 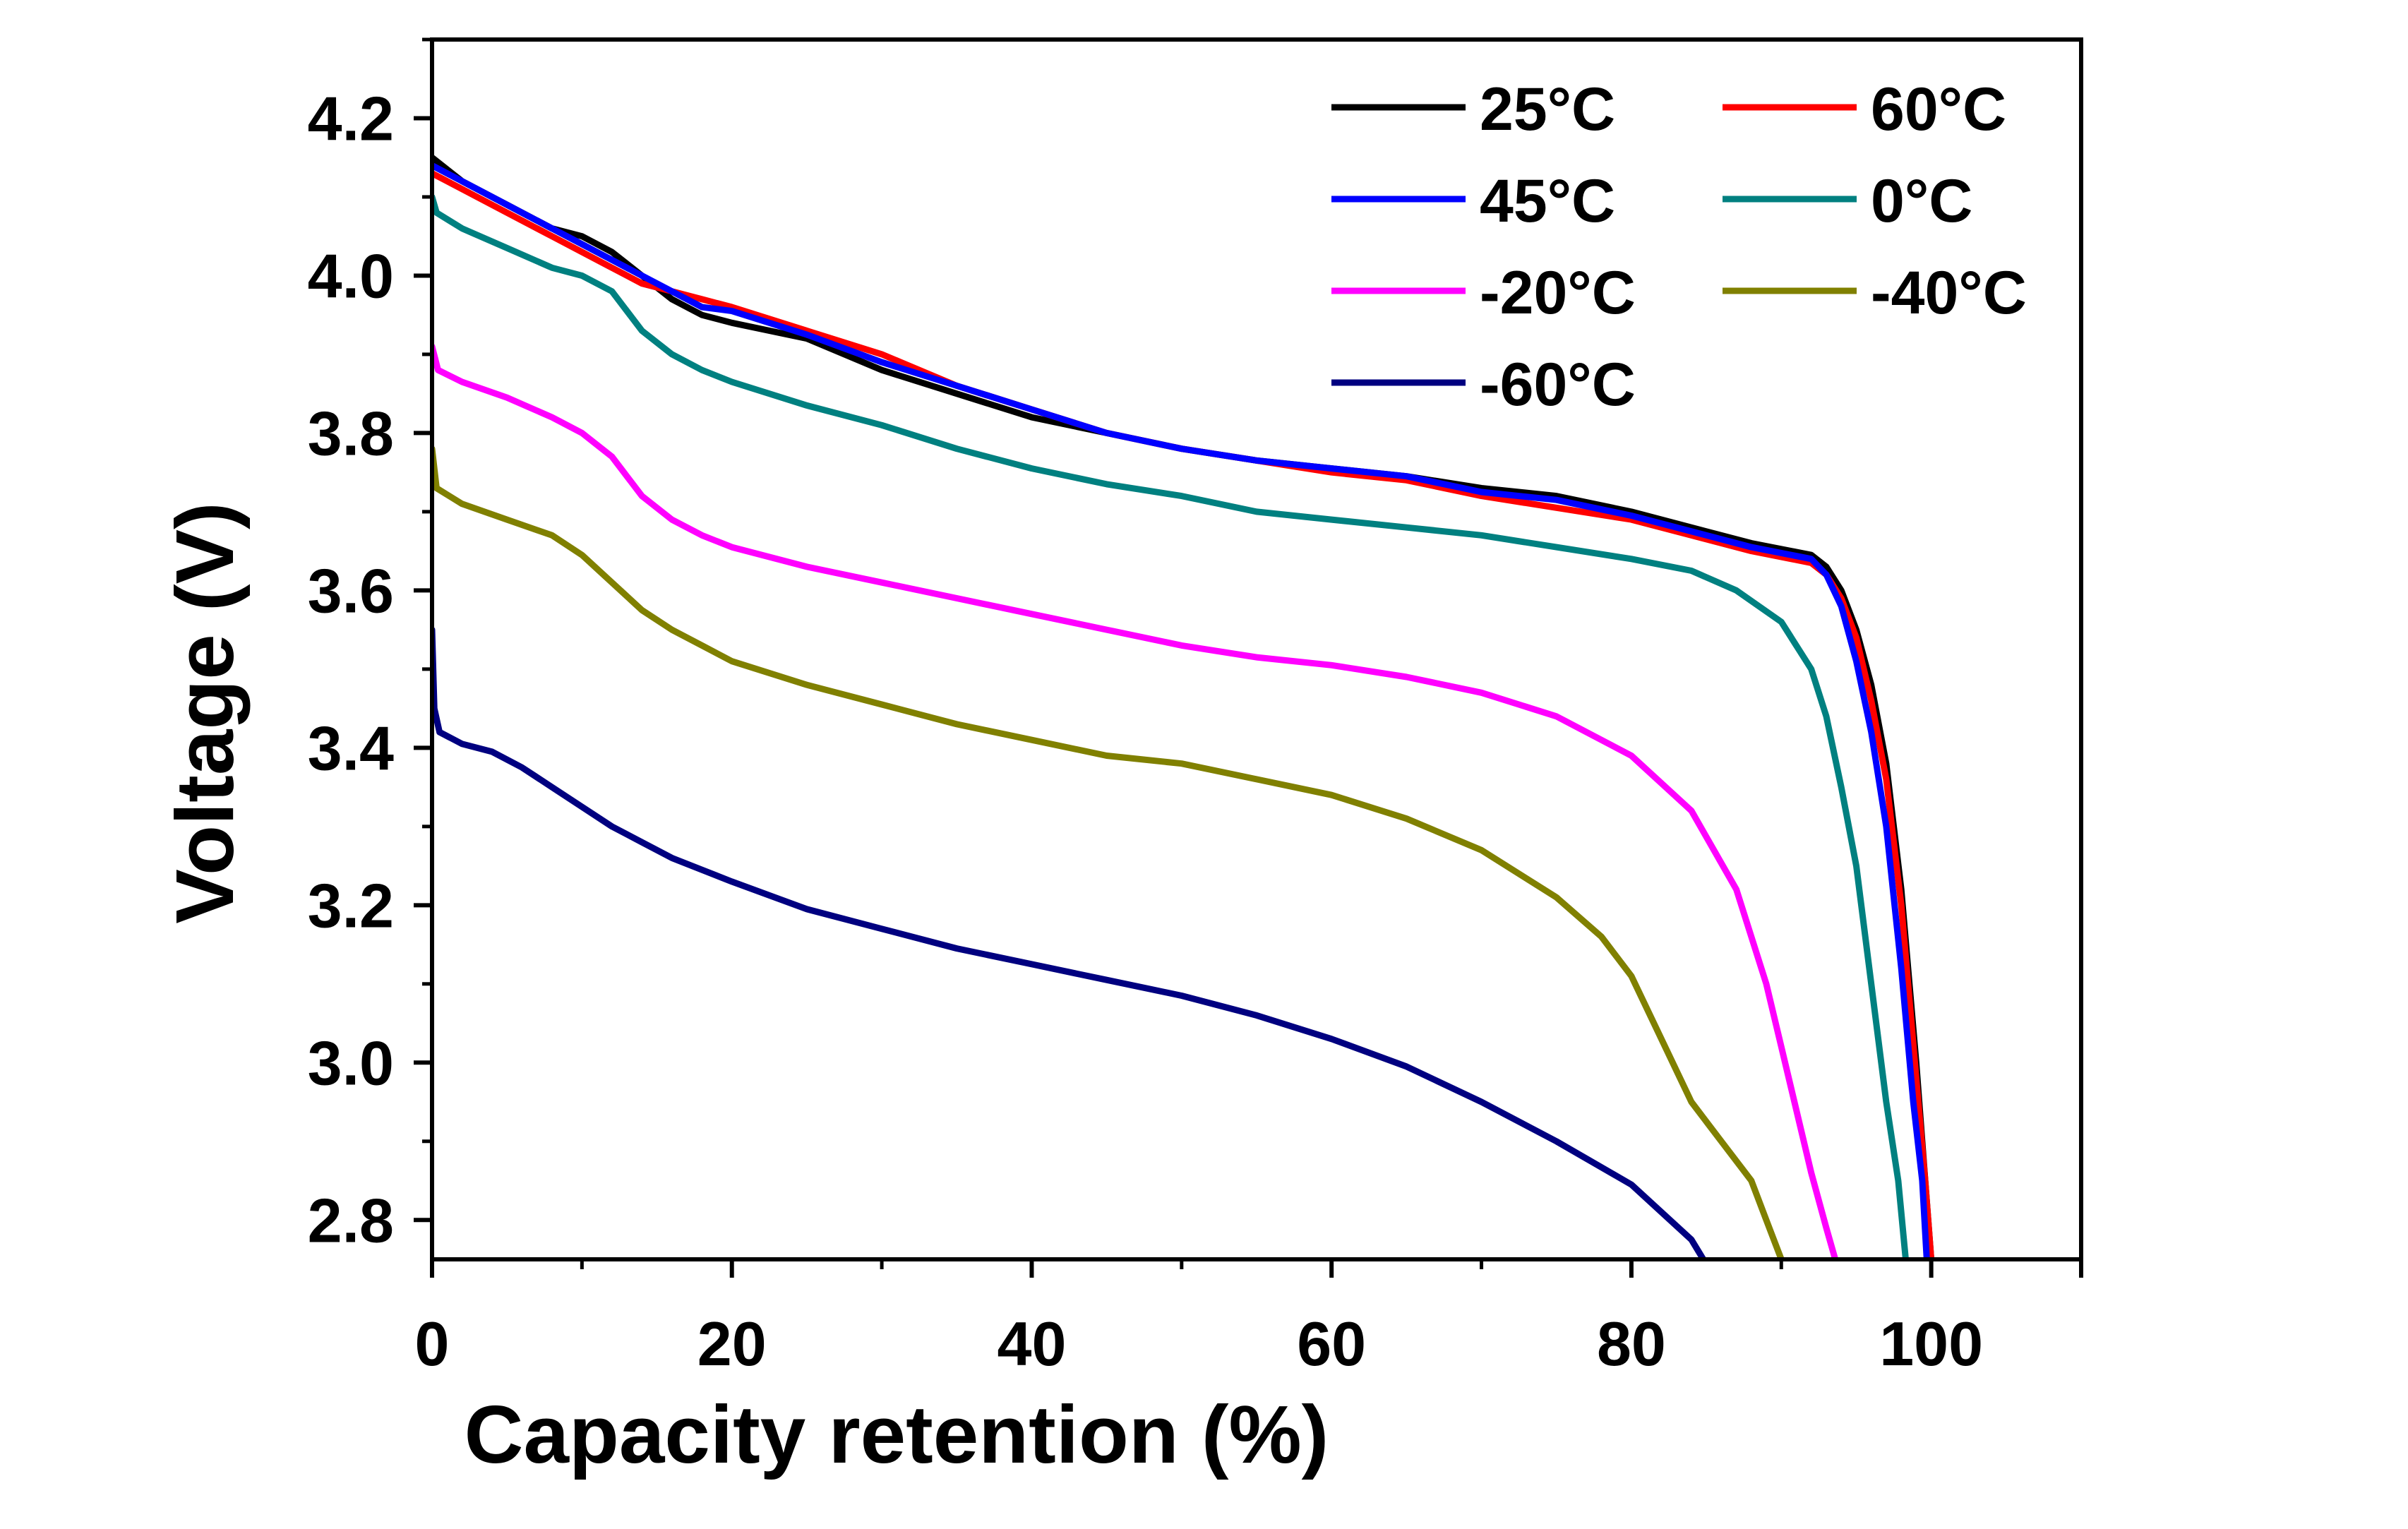 What do you see at coordinates (1558, 293) in the screenshot?
I see `legend-label-minus-20c: -20°C` at bounding box center [1558, 293].